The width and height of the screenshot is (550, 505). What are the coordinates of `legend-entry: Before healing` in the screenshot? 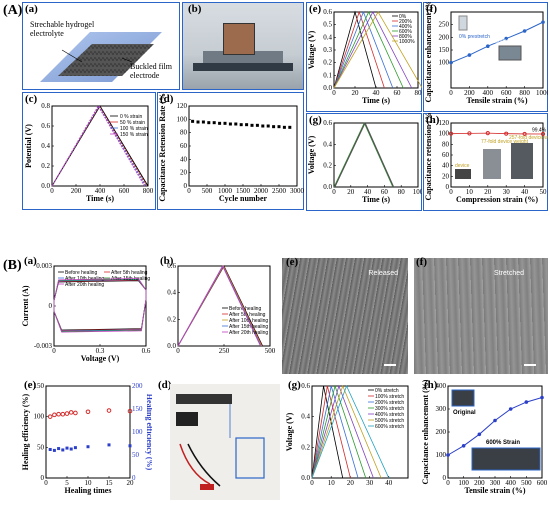 It's located at (245, 309).